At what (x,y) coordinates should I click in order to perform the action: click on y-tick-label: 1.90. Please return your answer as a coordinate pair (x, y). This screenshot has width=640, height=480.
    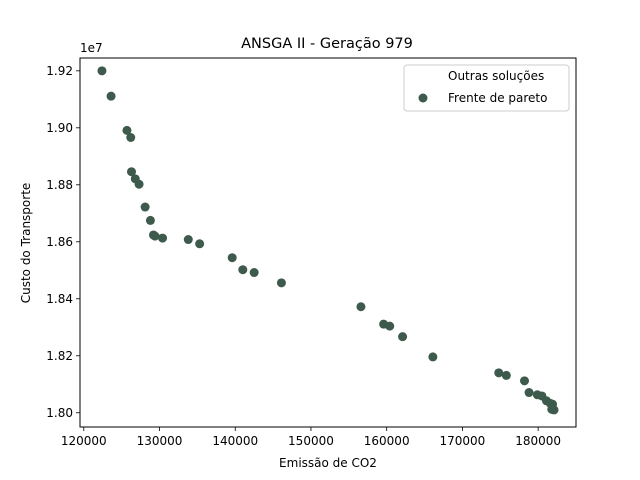
    Looking at the image, I should click on (59, 128).